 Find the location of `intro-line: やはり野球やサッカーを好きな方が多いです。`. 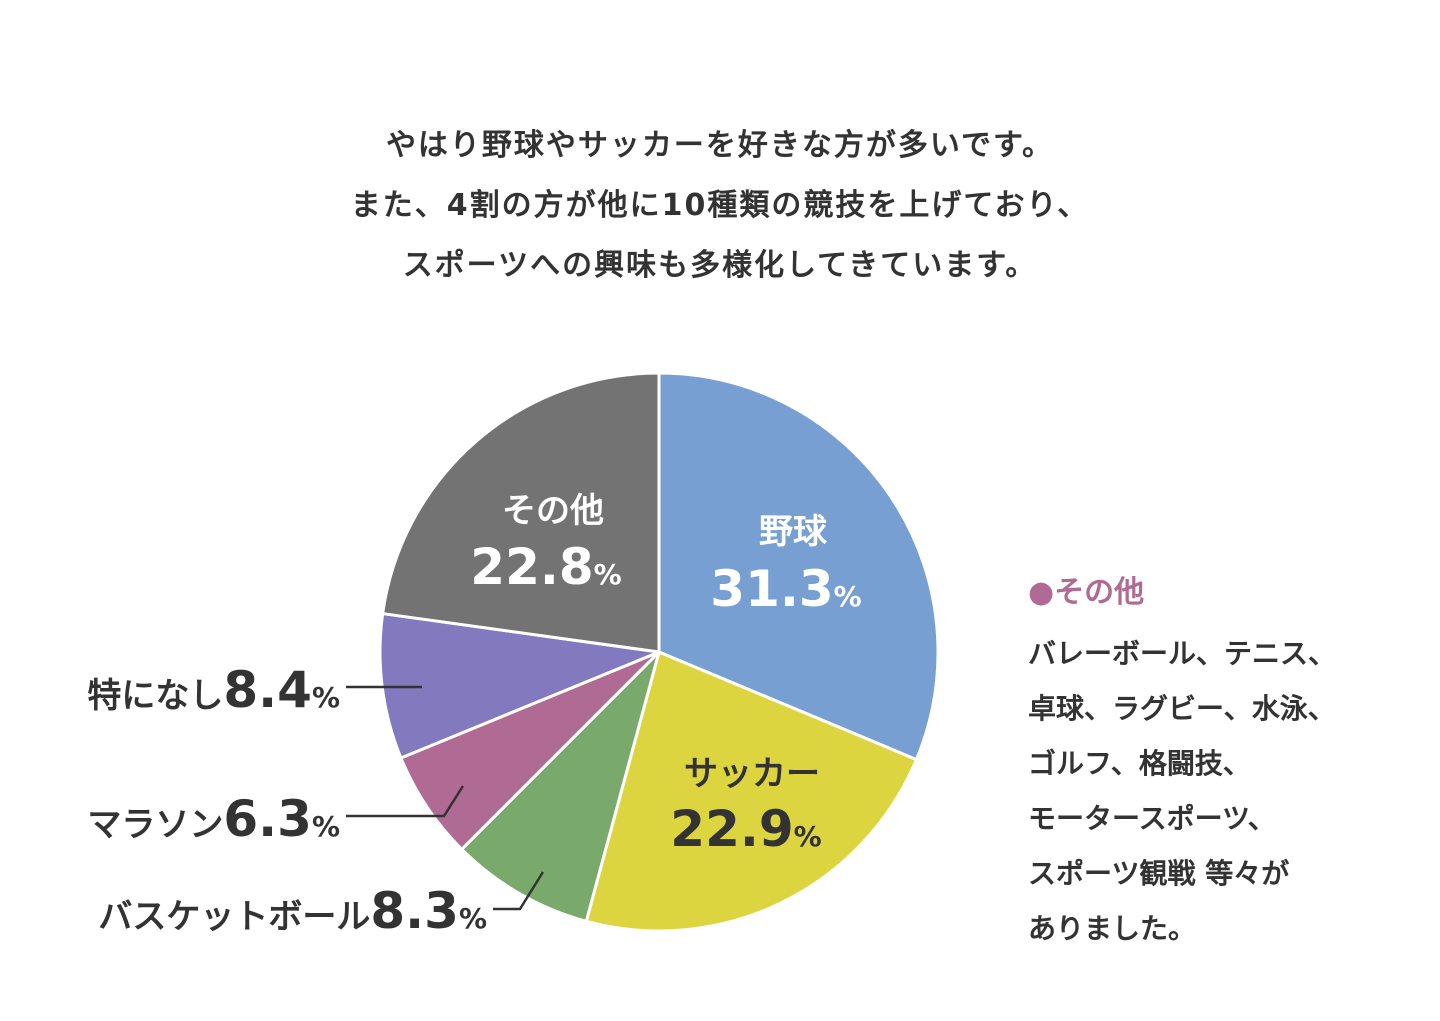

intro-line: やはり野球やサッカーを好きな方が多いです。 is located at coordinates (720, 145).